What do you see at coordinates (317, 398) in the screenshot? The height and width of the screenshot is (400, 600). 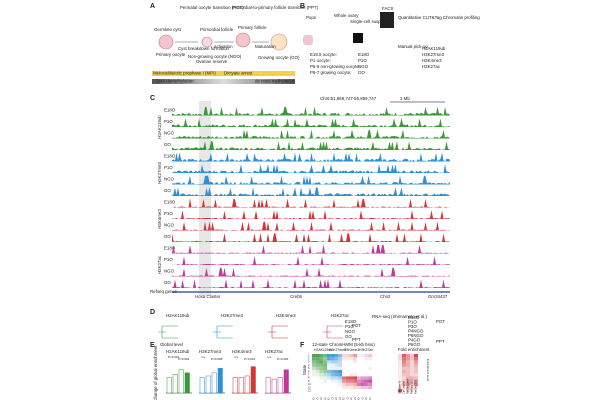 I see `sample-name: P1O` at bounding box center [317, 398].